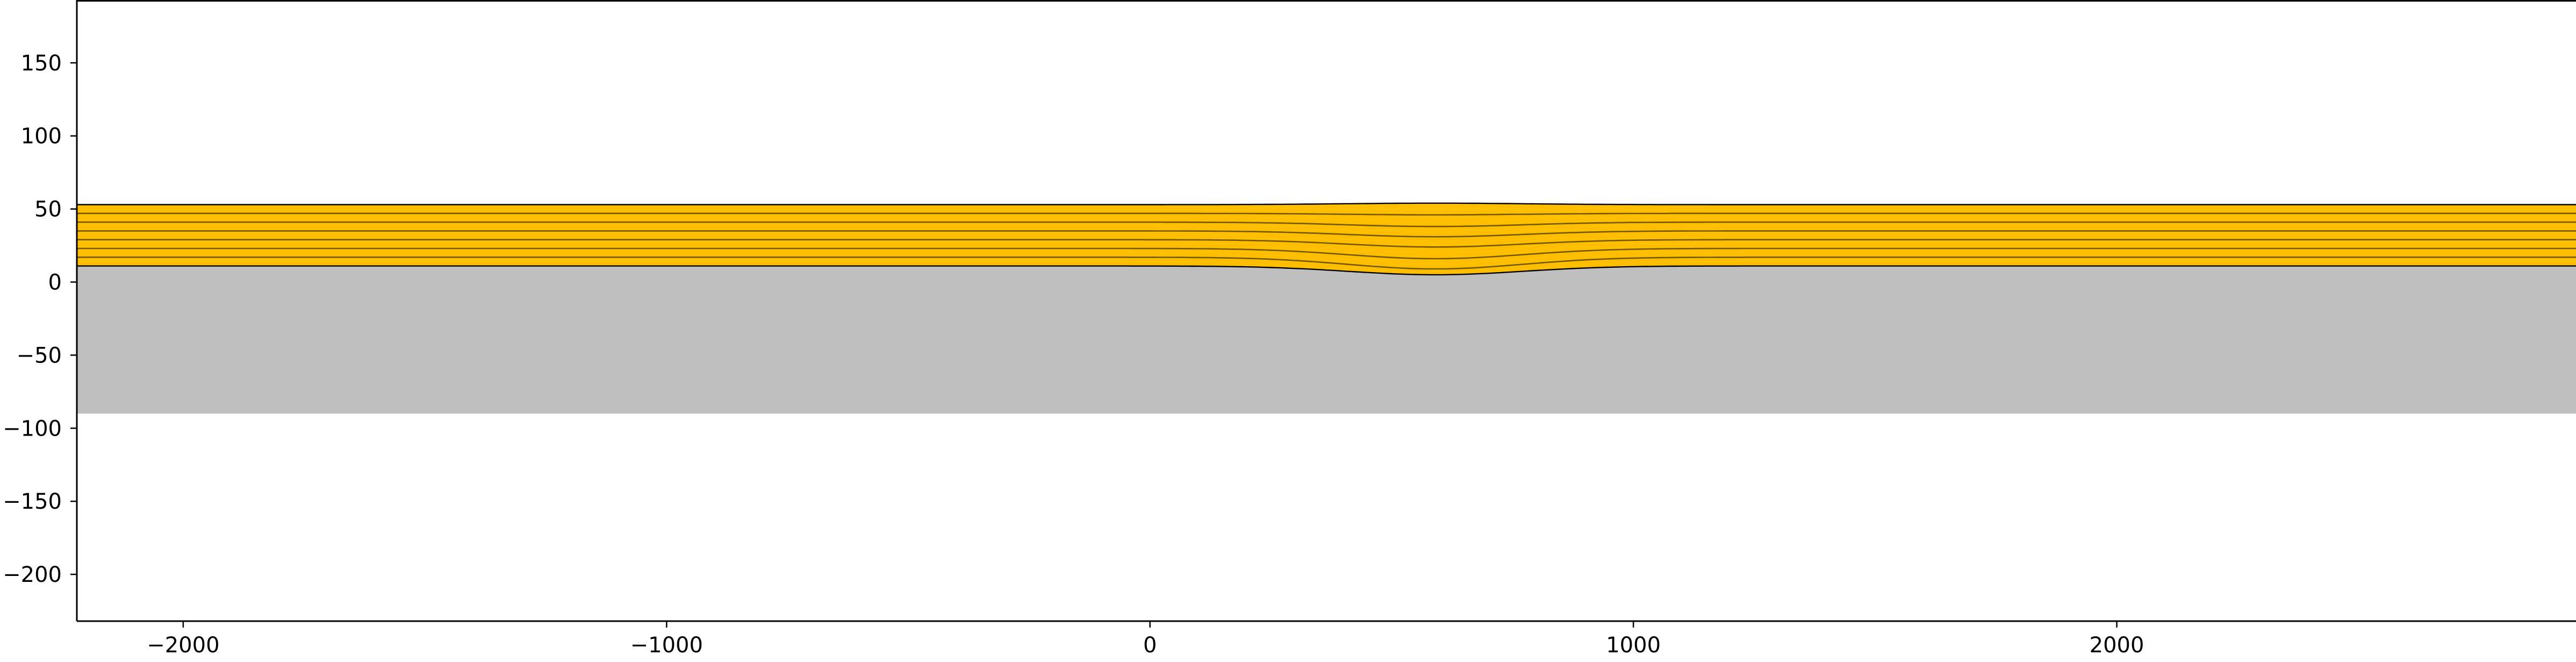  I want to click on y-tick-label: −200, so click(32, 575).